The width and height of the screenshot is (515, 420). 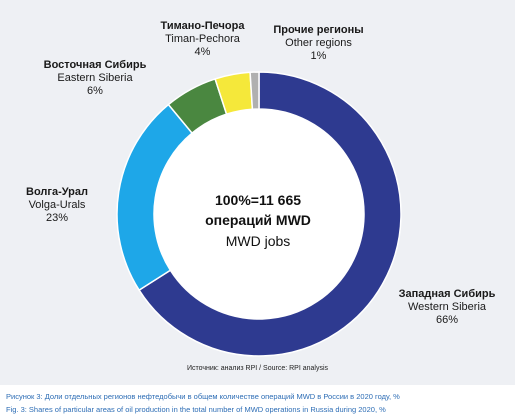 I want to click on label-en: Eastern Siberia, so click(x=95, y=78).